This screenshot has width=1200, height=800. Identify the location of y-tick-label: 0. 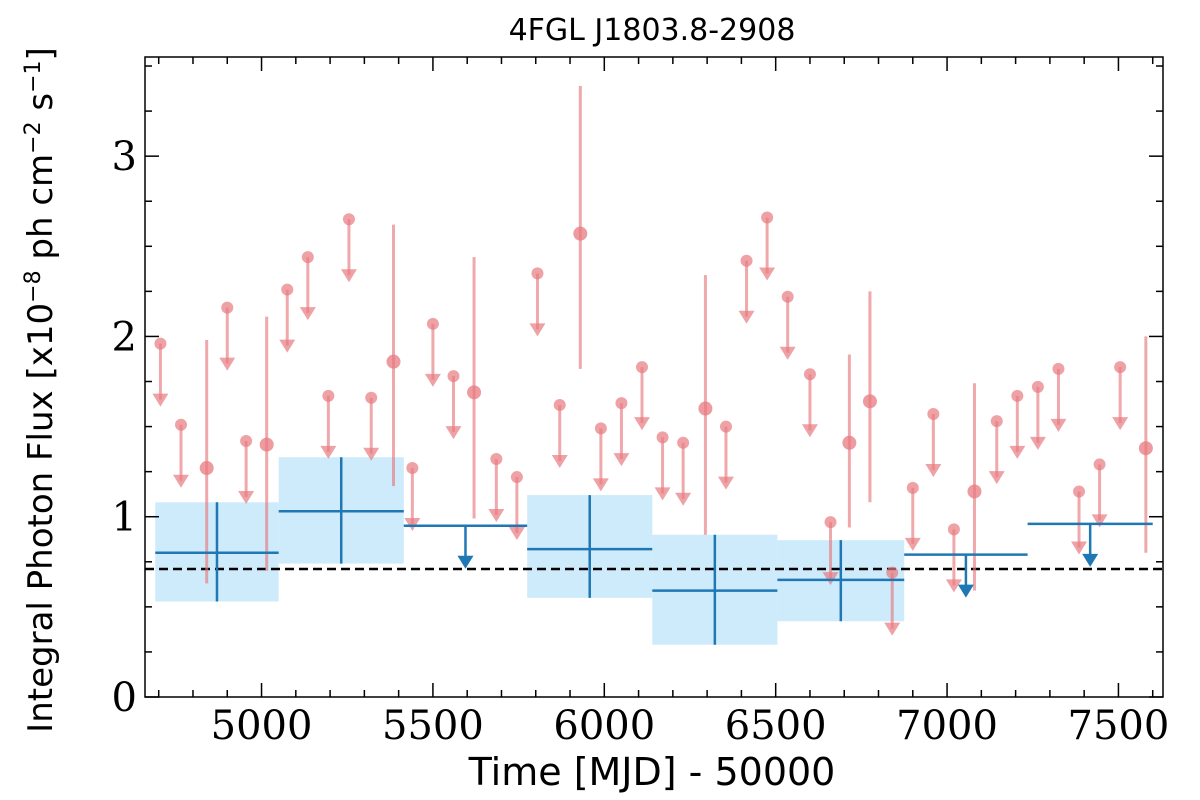
(124, 698).